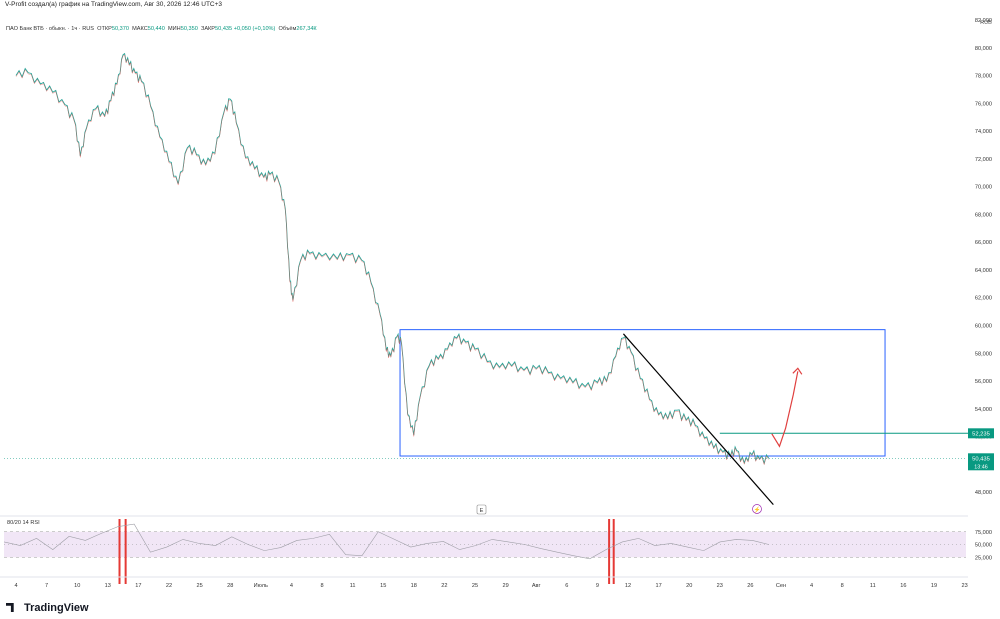  Describe the element at coordinates (174, 29) in the screenshot. I see `legend-low-label: МИН` at that location.